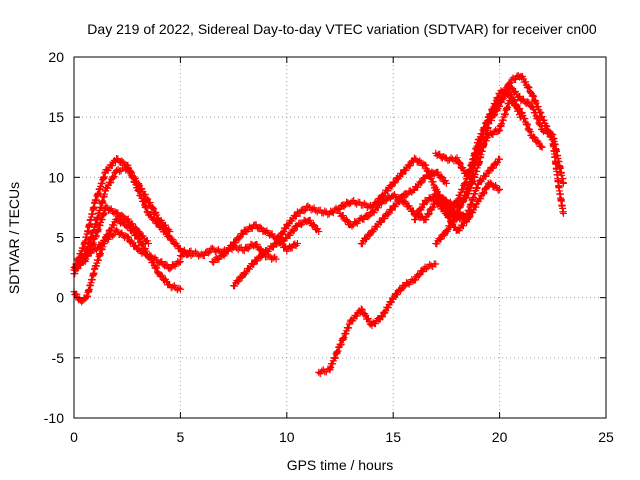 This screenshot has width=640, height=480. Describe the element at coordinates (340, 465) in the screenshot. I see `x-axis-label: GPS time / hours` at that location.